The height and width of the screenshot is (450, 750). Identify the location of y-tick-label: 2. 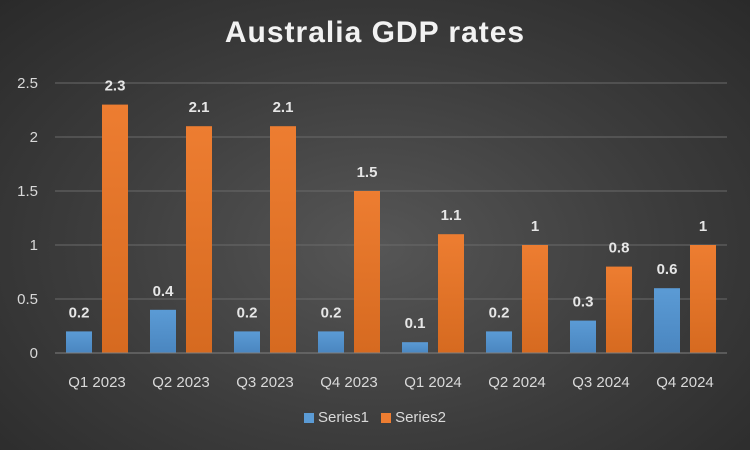
(34, 137).